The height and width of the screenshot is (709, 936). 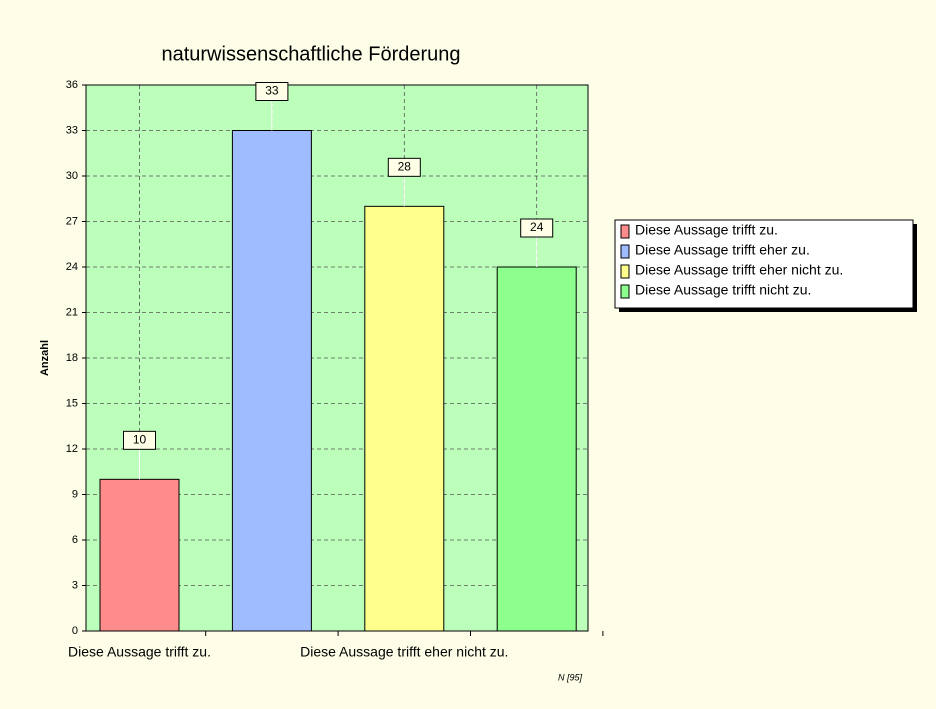 What do you see at coordinates (570, 677) in the screenshot?
I see `note: N [95]` at bounding box center [570, 677].